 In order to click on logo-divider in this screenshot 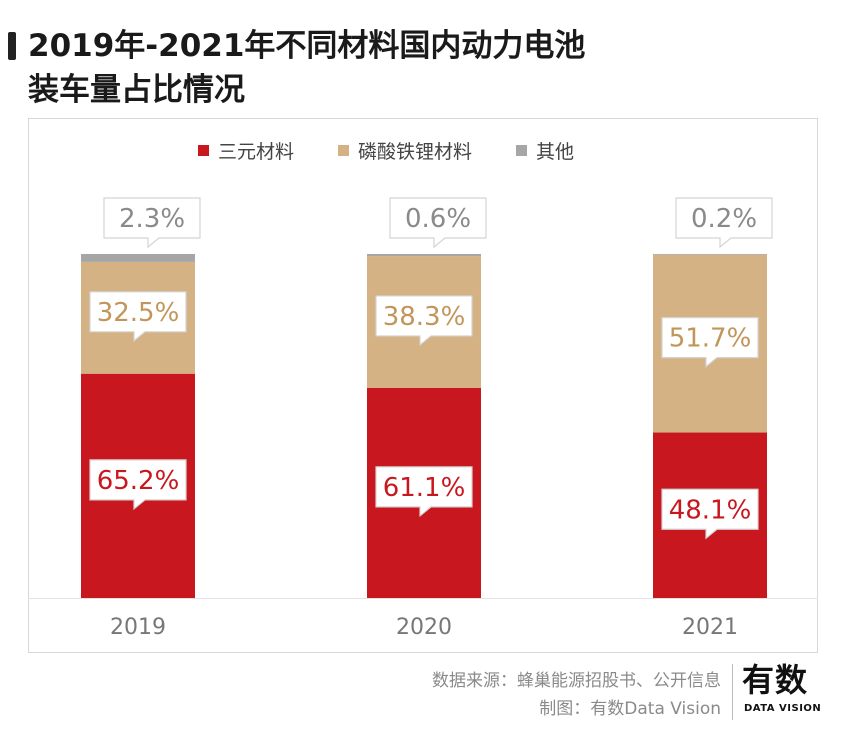, I will do `click(732, 692)`.